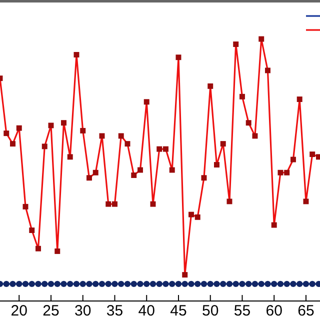  Describe the element at coordinates (274, 311) in the screenshot. I see `x-tick-label: 60` at that location.